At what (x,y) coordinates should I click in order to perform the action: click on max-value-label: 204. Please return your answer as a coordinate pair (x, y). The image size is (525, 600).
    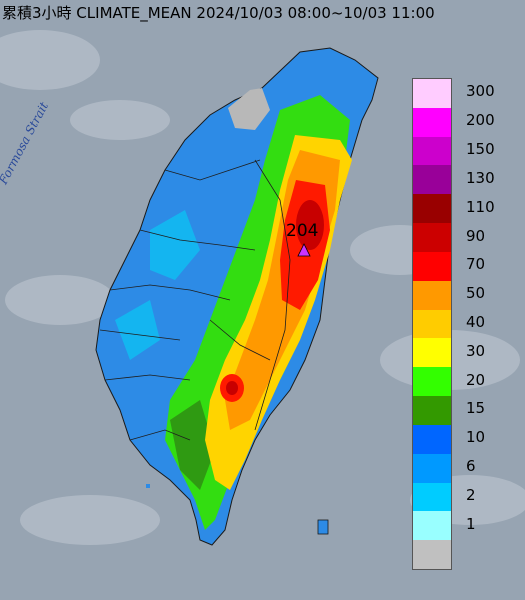
    Looking at the image, I should click on (302, 231).